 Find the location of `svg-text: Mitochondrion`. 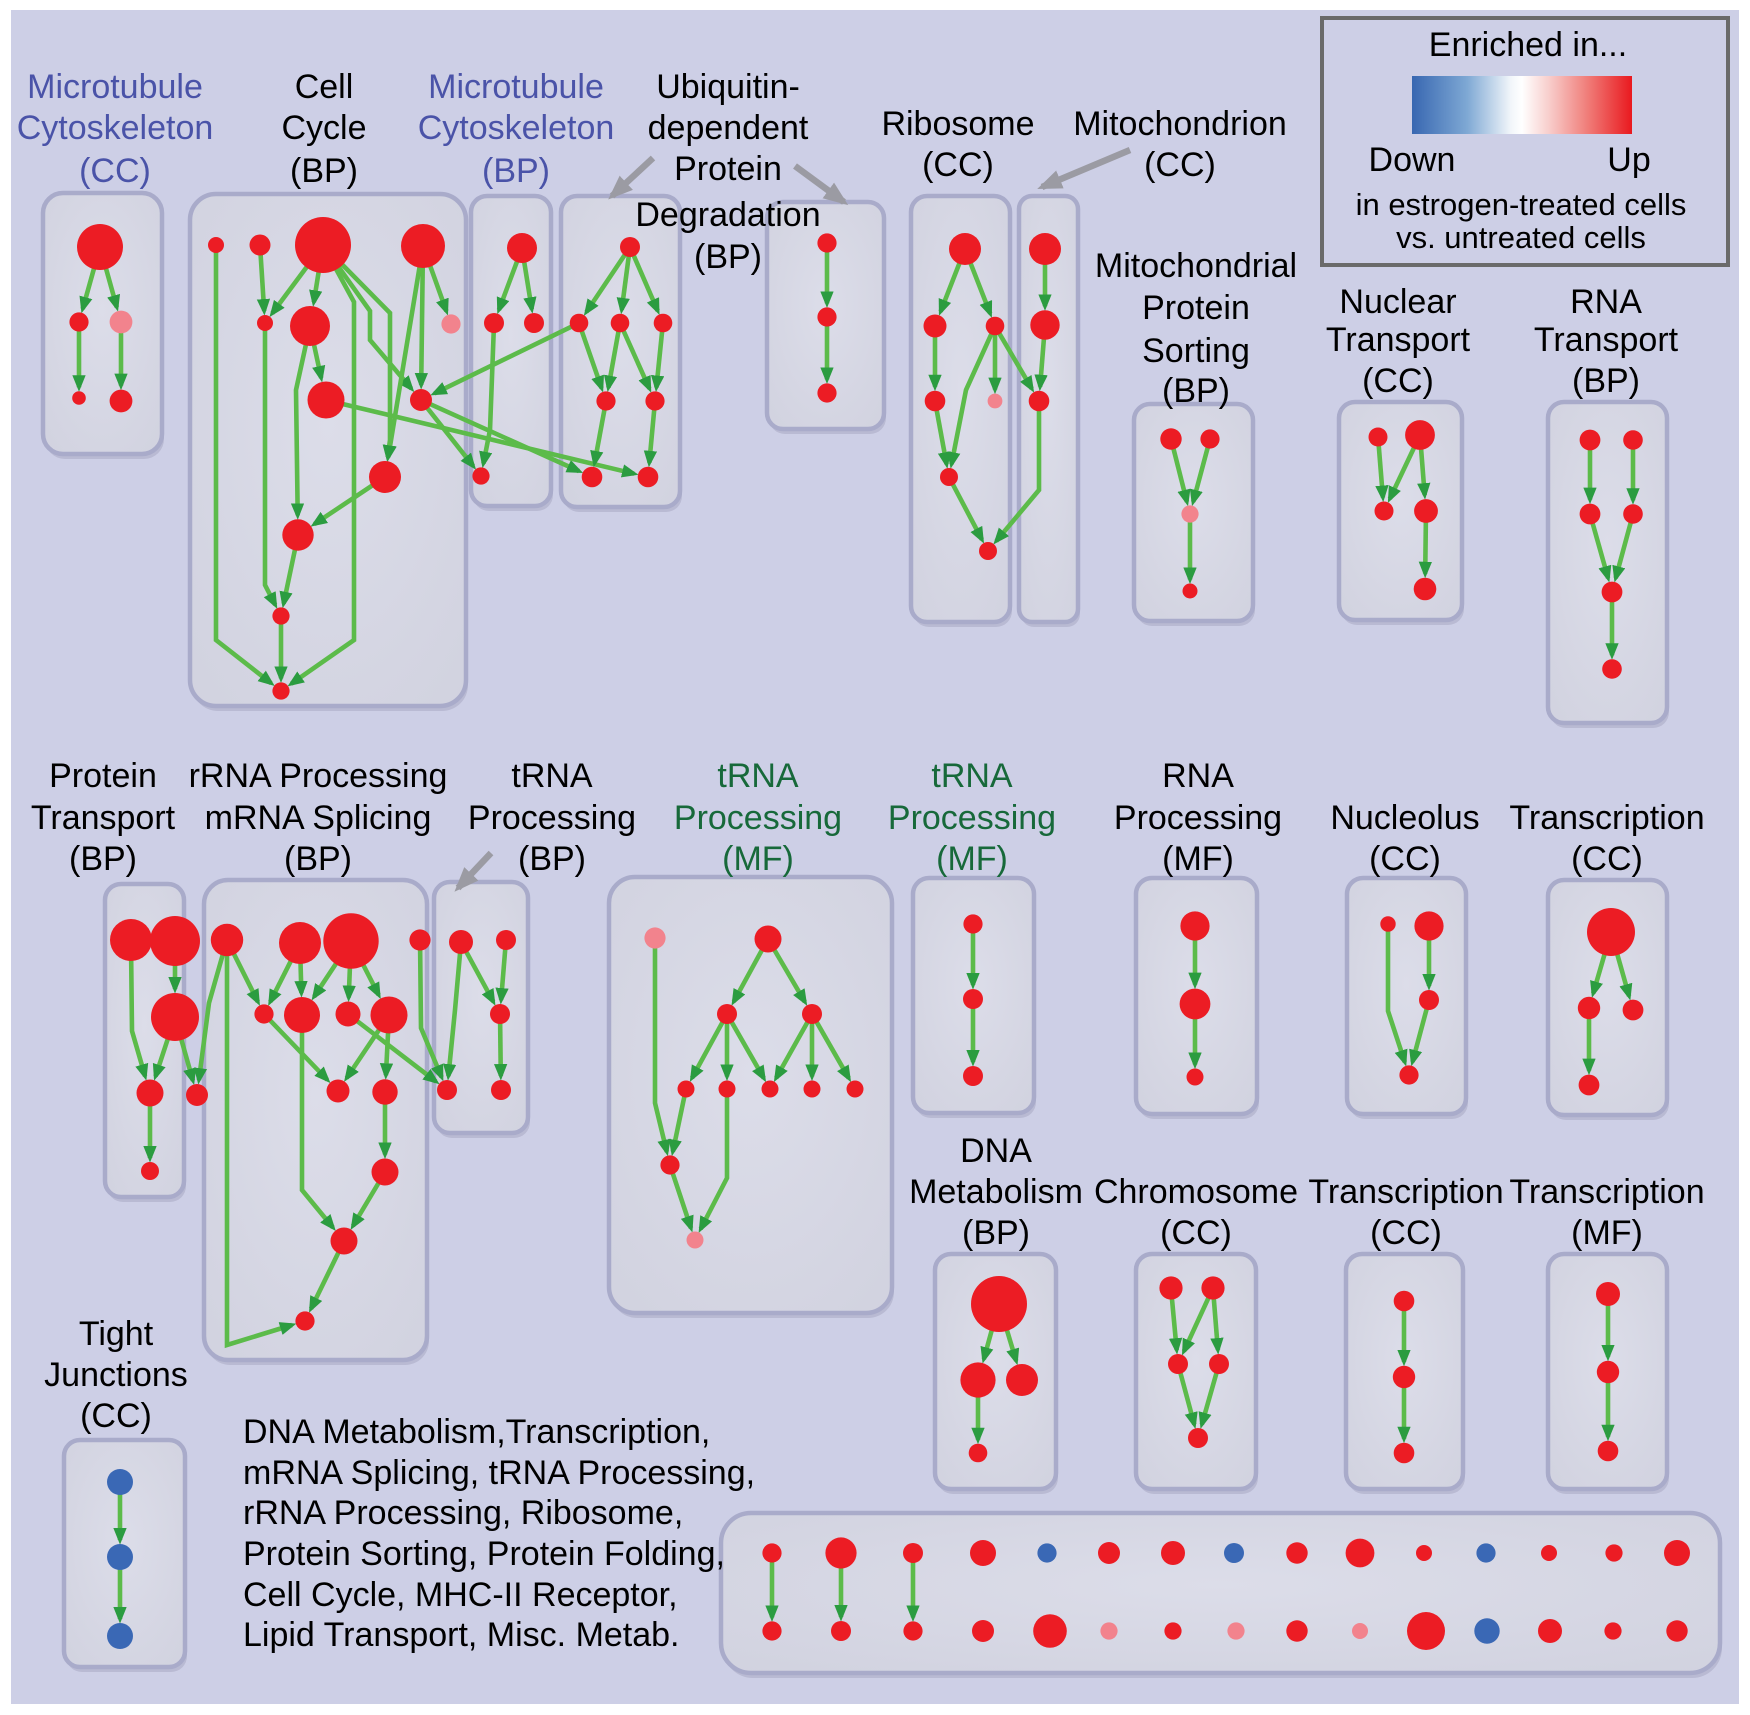

svg-text: Mitochondrion is located at coordinates (1180, 124).